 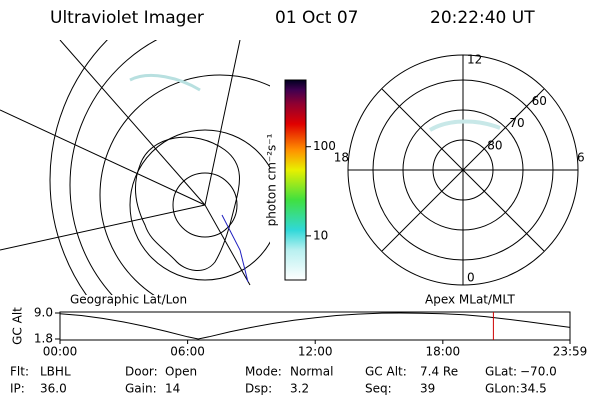 What do you see at coordinates (43, 339) in the screenshot?
I see `y-tick-label: 1.8` at bounding box center [43, 339].